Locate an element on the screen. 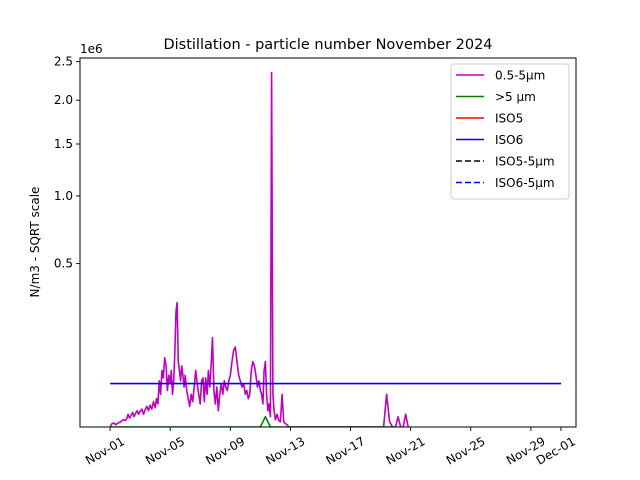 Image resolution: width=640 pixels, height=480 pixels. y-tick-label: 0.5 is located at coordinates (63, 264).